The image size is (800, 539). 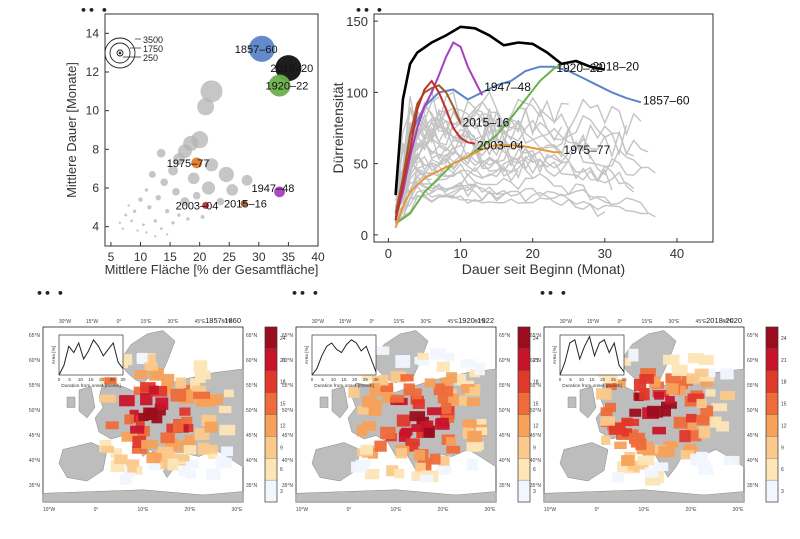 I want to click on top-lon-0-0: 30°W, so click(x=65, y=322).